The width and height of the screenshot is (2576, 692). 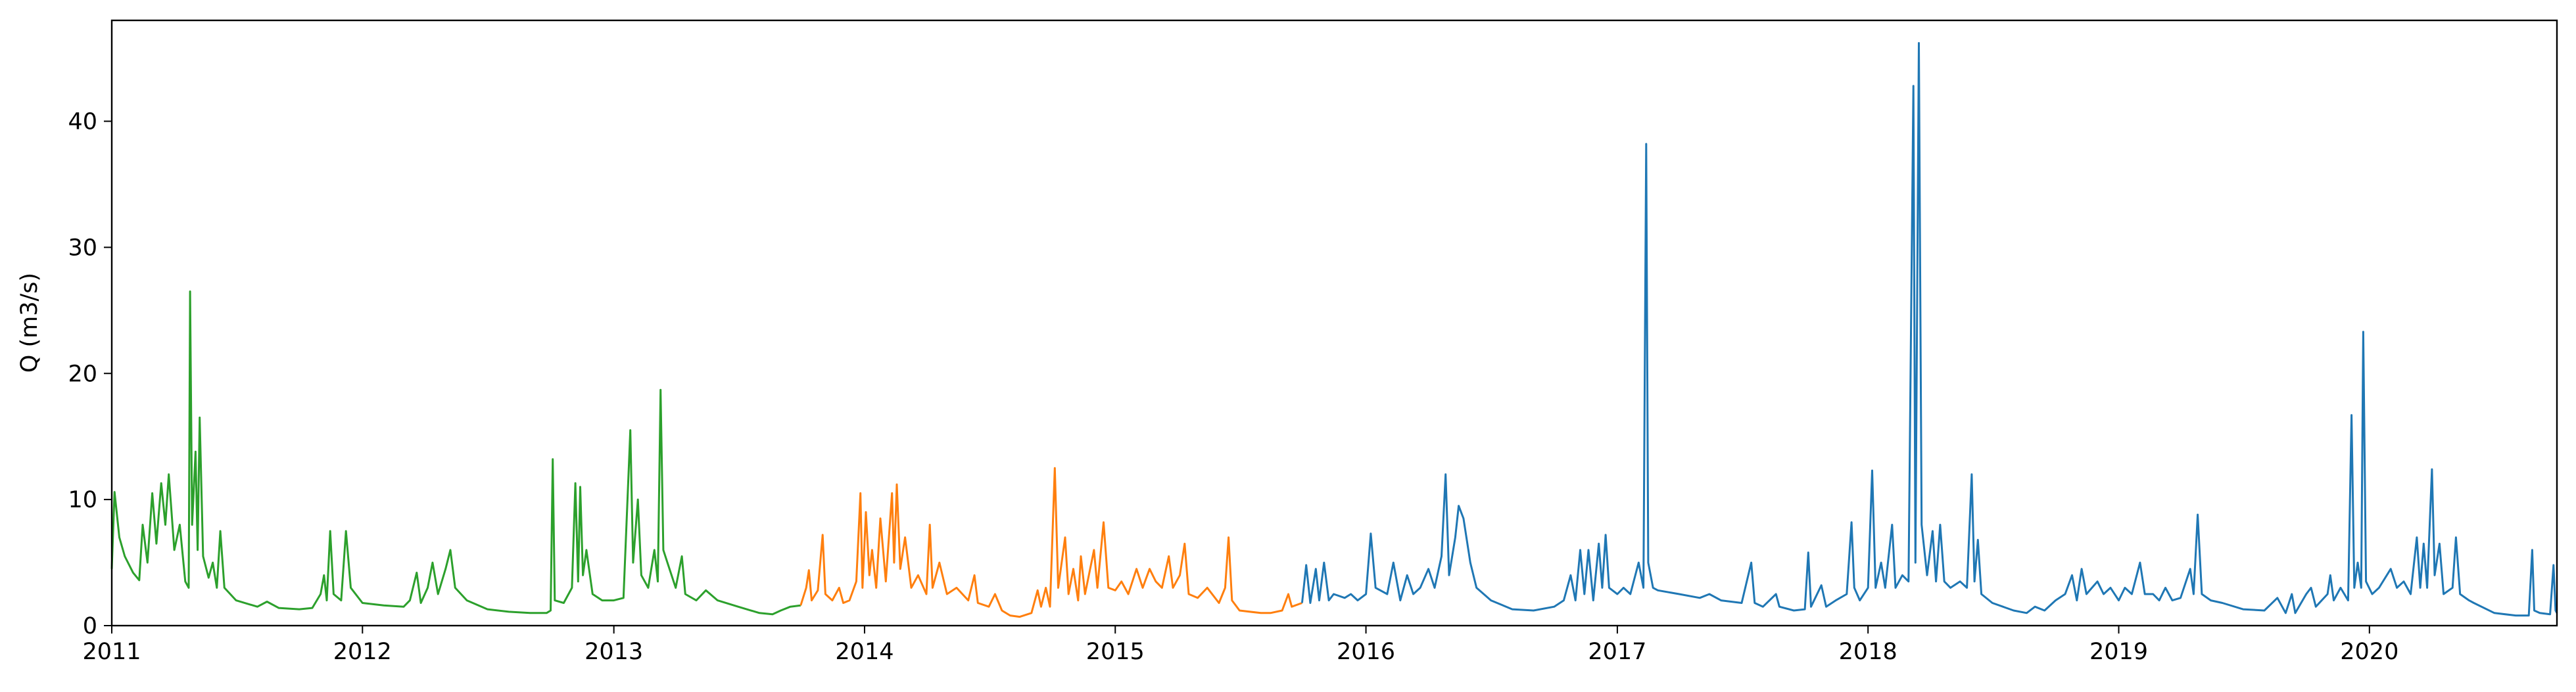 I want to click on y-tick-label: 40, so click(x=83, y=122).